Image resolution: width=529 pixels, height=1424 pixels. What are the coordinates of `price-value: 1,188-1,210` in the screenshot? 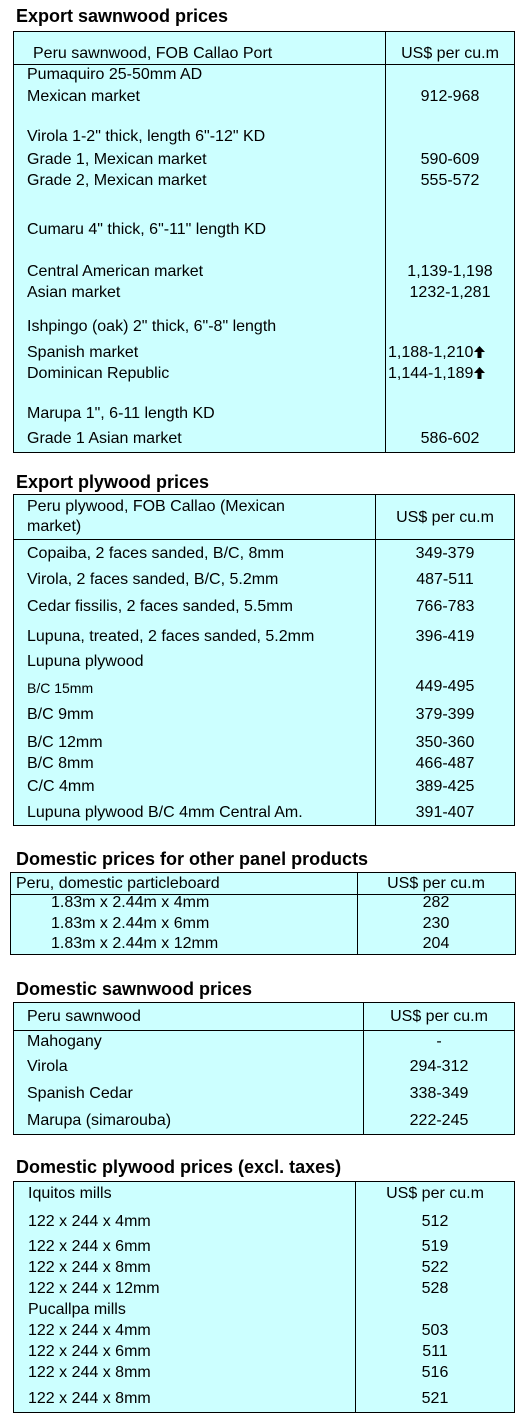 It's located at (431, 352).